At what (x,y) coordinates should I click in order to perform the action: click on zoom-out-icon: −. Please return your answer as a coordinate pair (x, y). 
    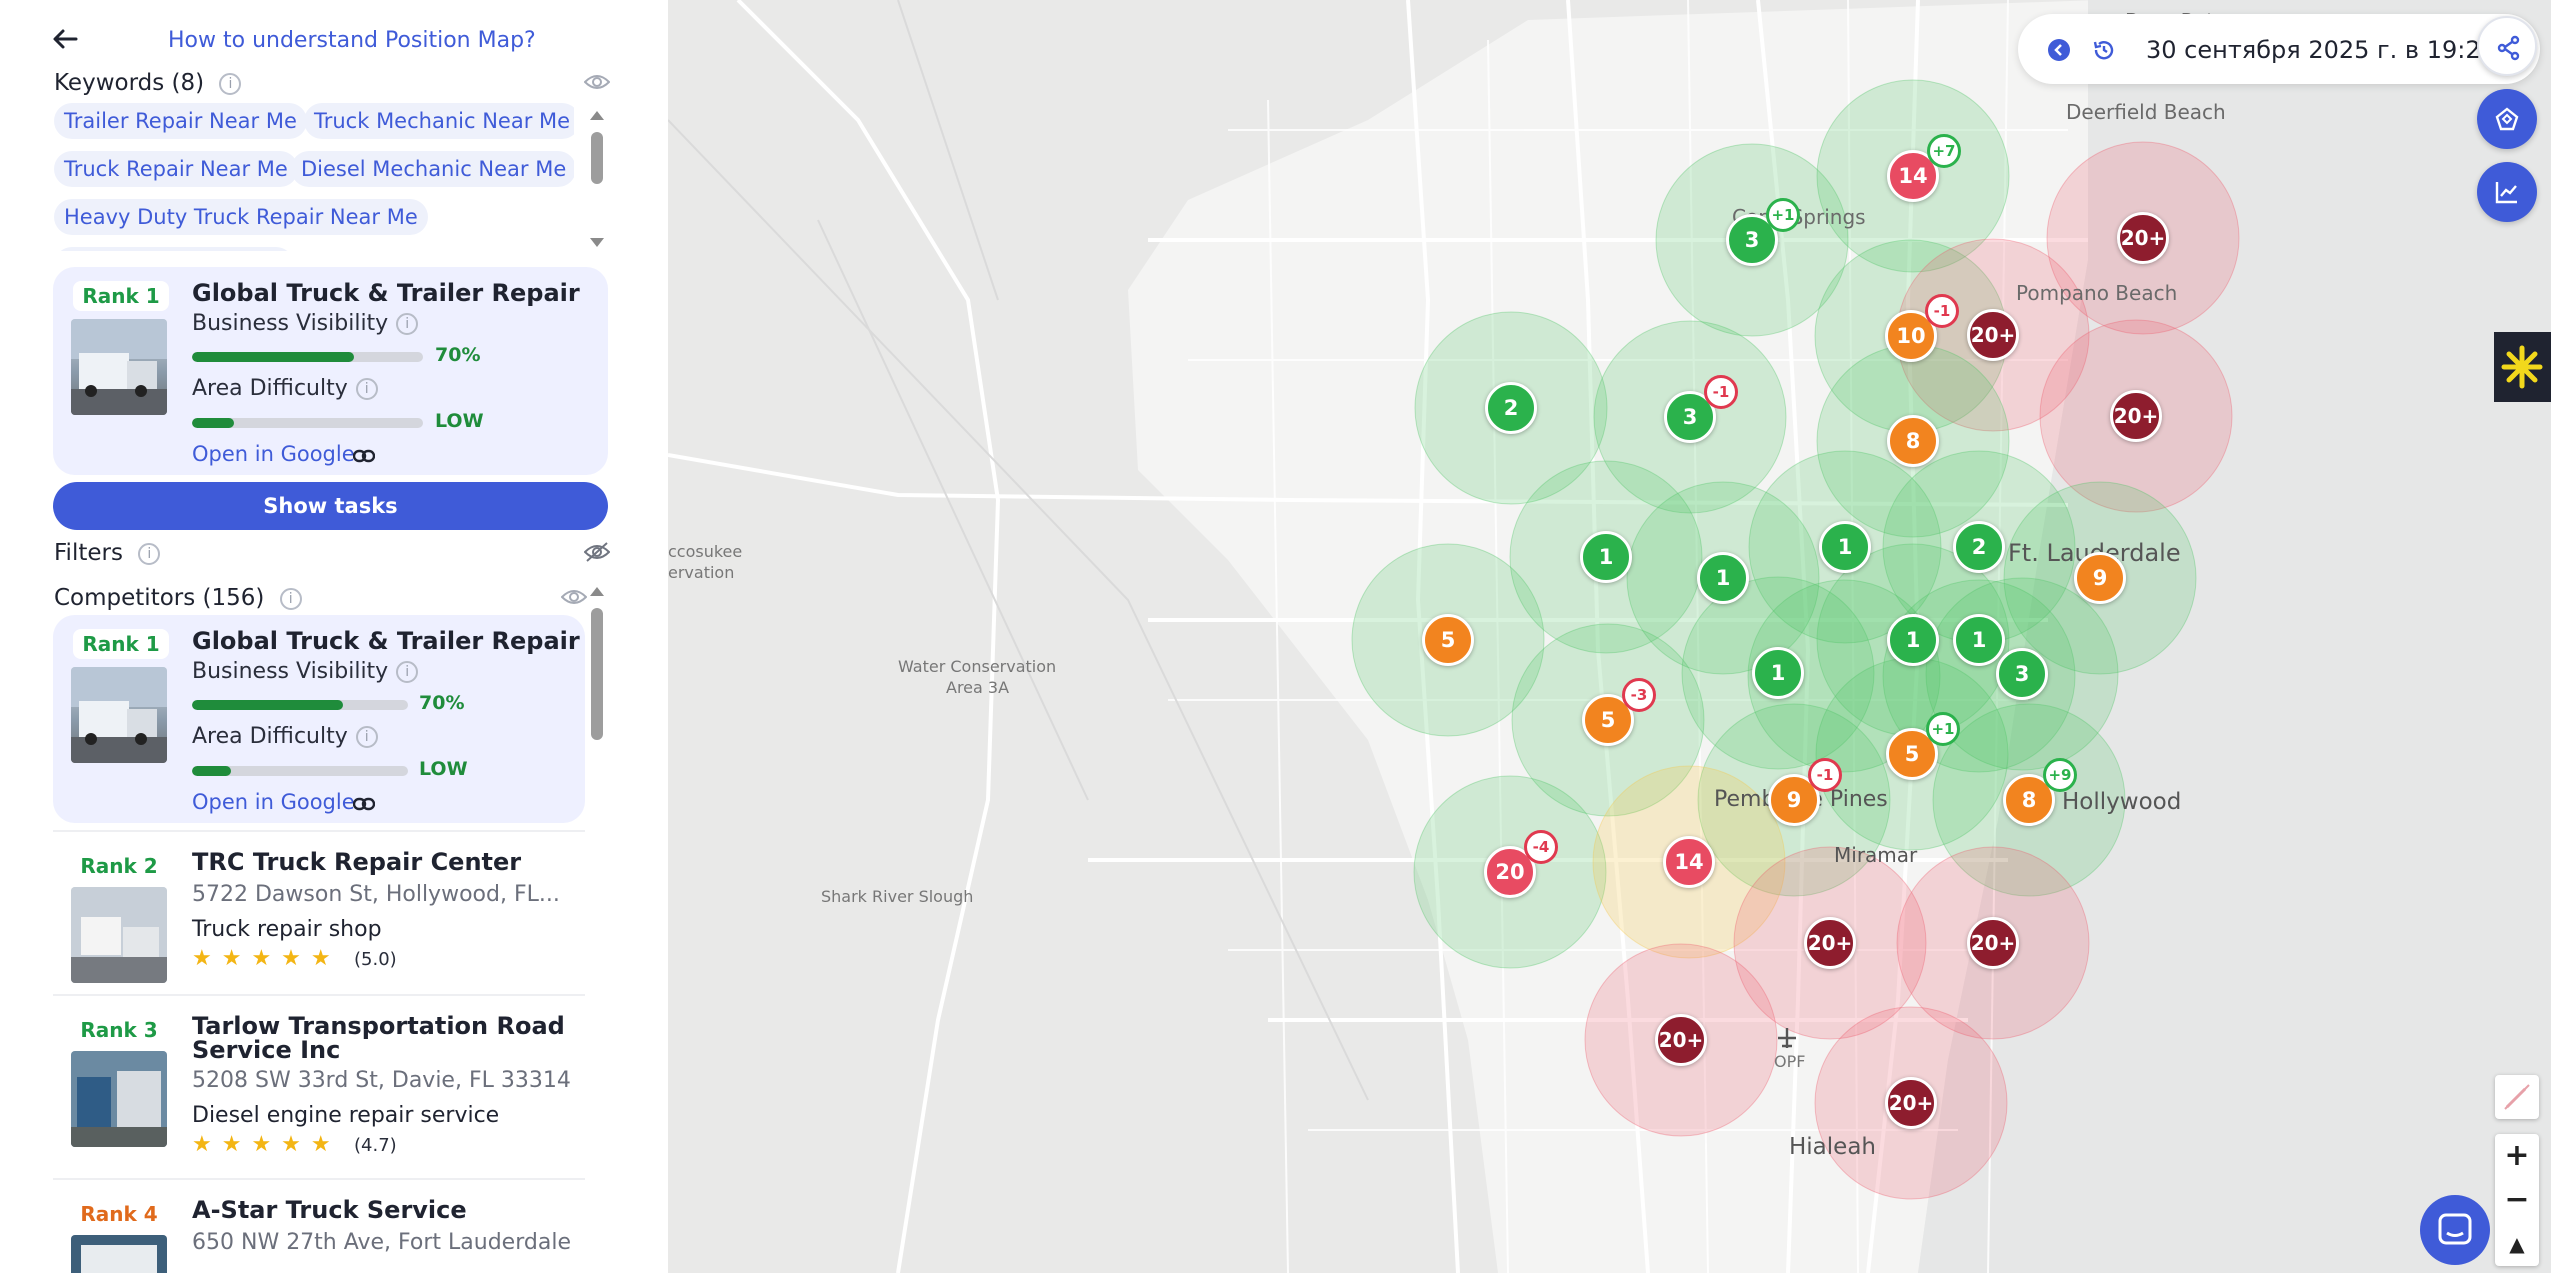
    Looking at the image, I should click on (2517, 1199).